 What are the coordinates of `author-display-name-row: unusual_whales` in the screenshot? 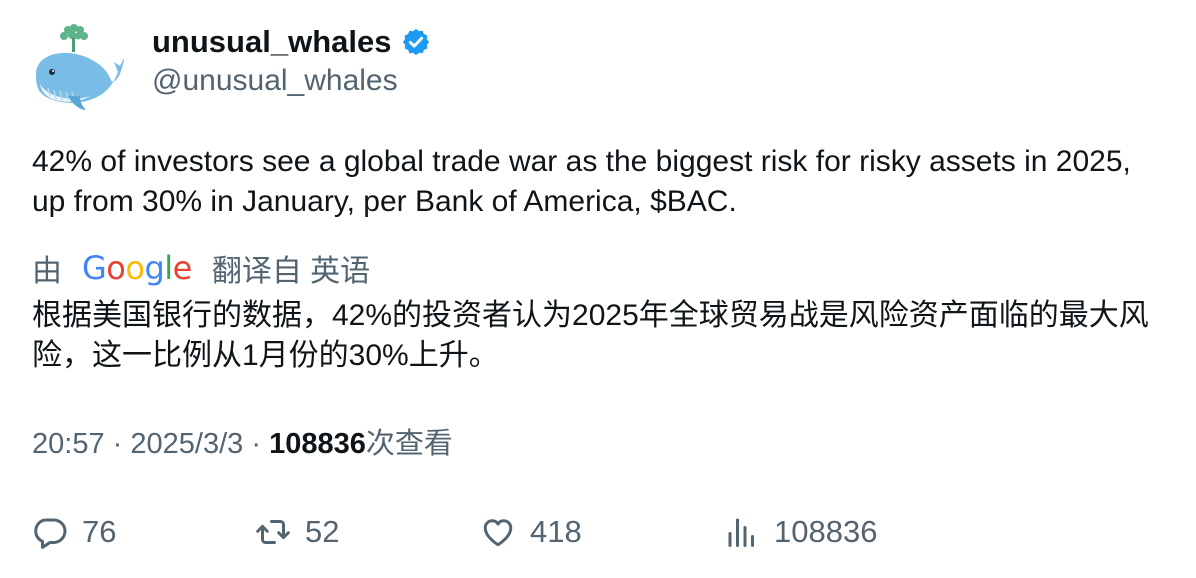 It's located at (291, 42).